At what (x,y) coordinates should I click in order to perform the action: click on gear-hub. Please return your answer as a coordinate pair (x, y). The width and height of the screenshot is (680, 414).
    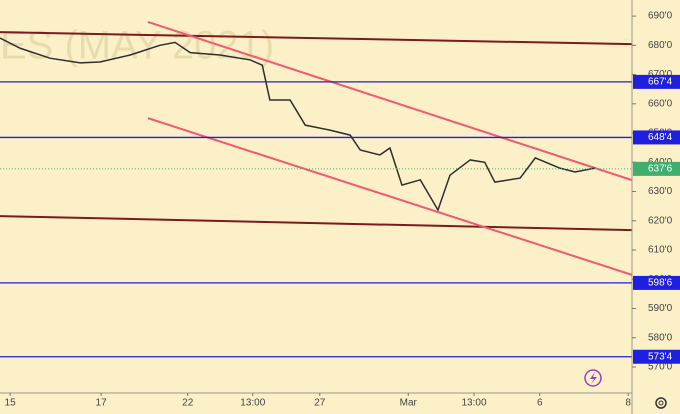
    Looking at the image, I should click on (661, 403).